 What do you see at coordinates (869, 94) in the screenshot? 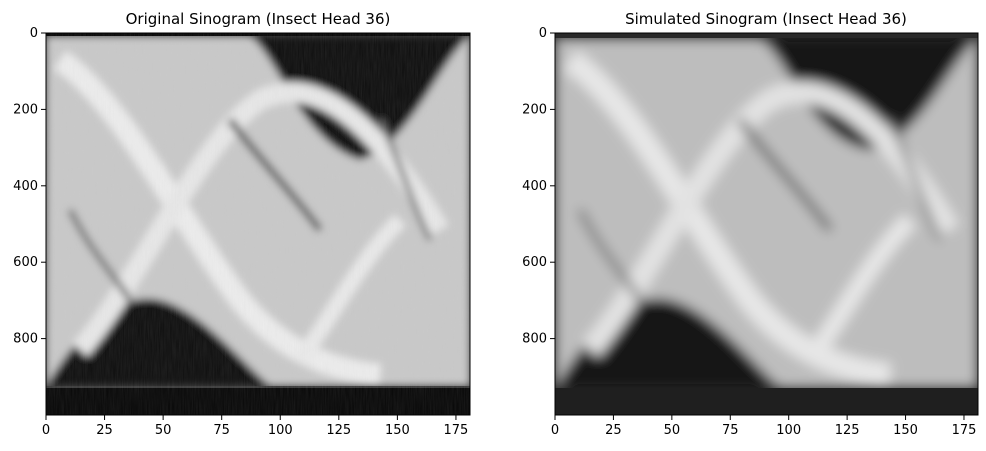
I see `dark-lobe-top` at bounding box center [869, 94].